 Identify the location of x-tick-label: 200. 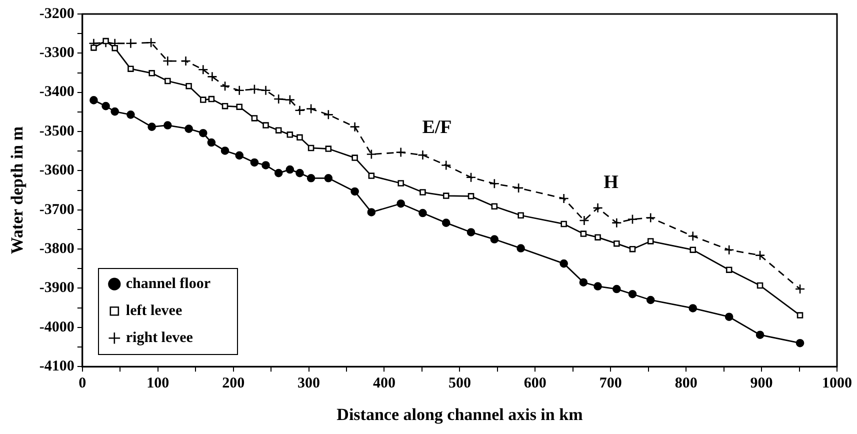
(233, 383).